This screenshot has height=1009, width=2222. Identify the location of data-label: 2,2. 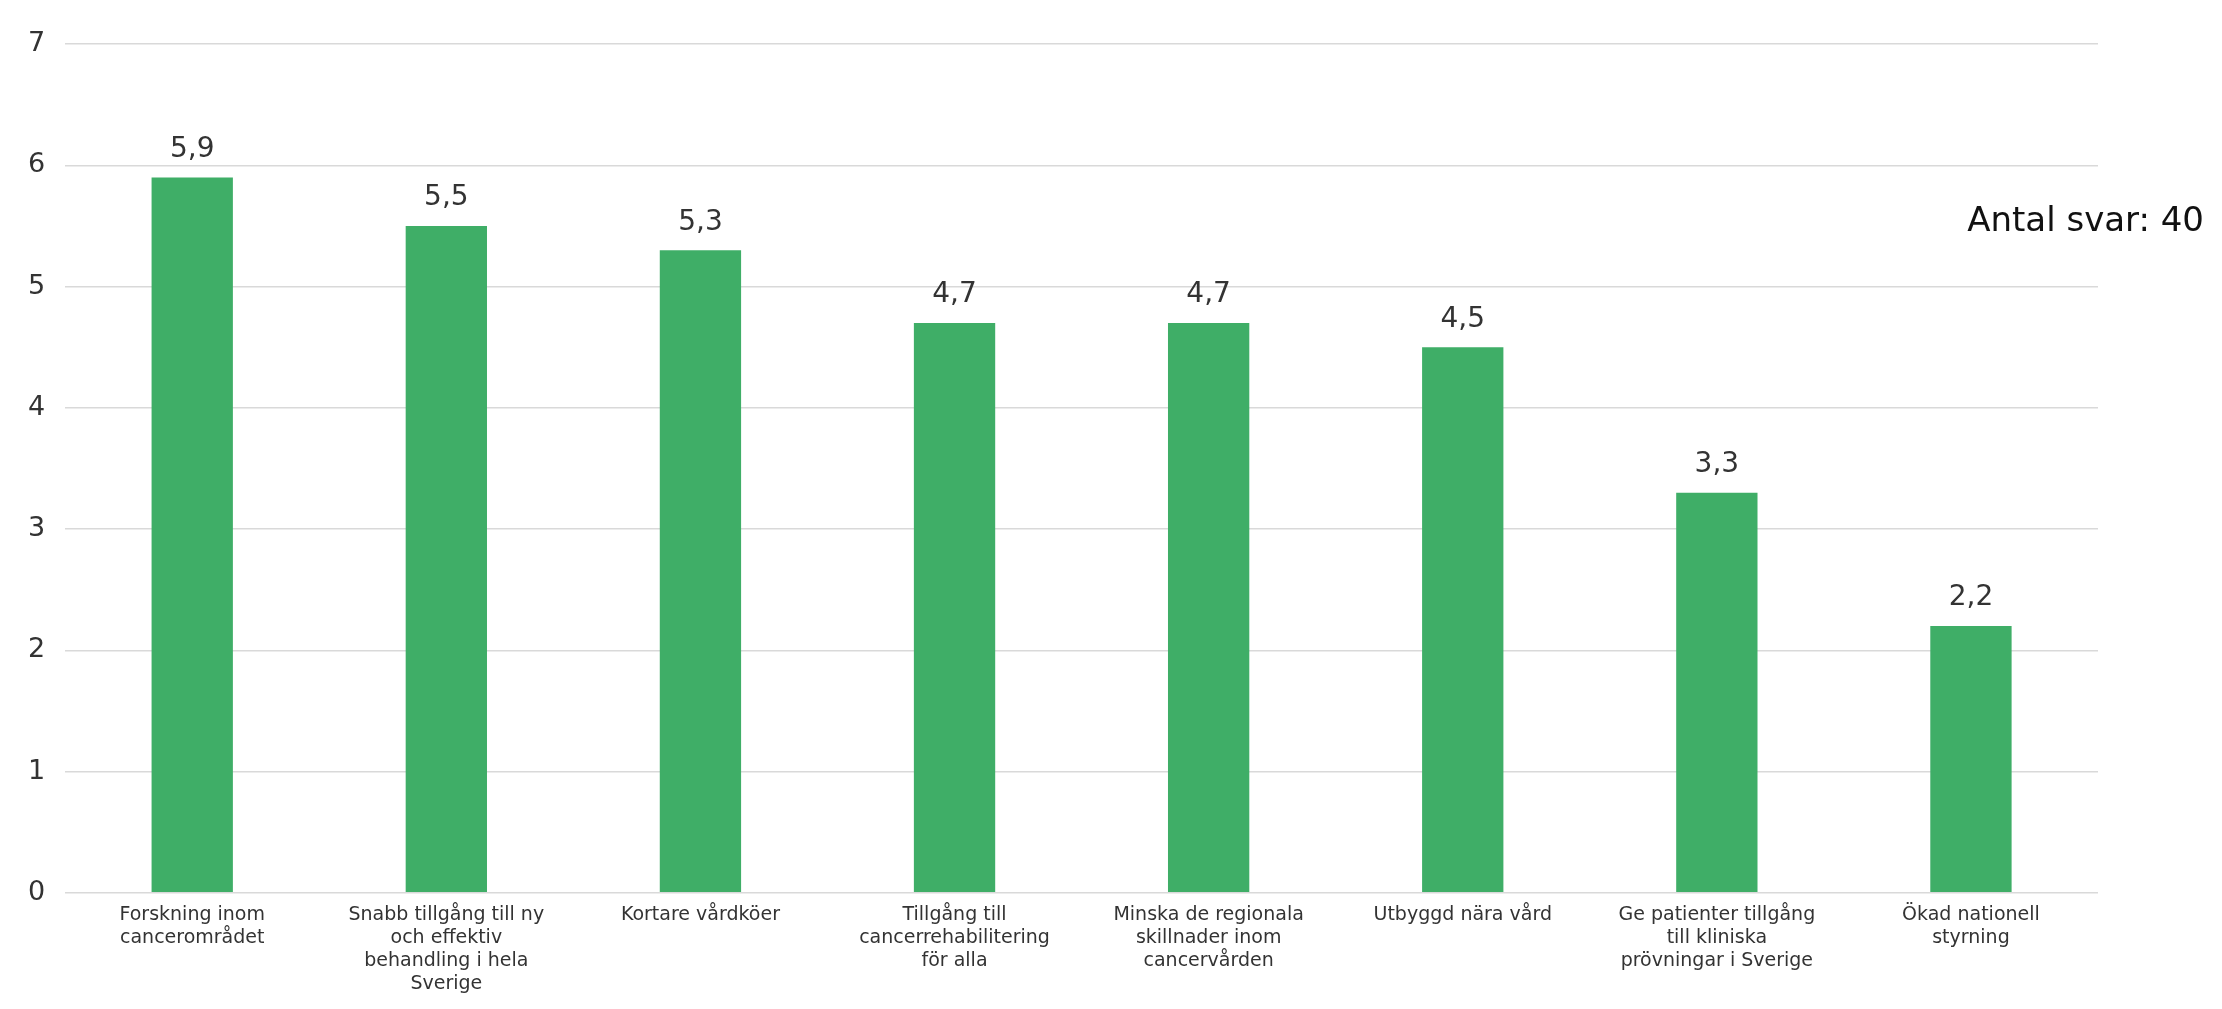
(1971, 596).